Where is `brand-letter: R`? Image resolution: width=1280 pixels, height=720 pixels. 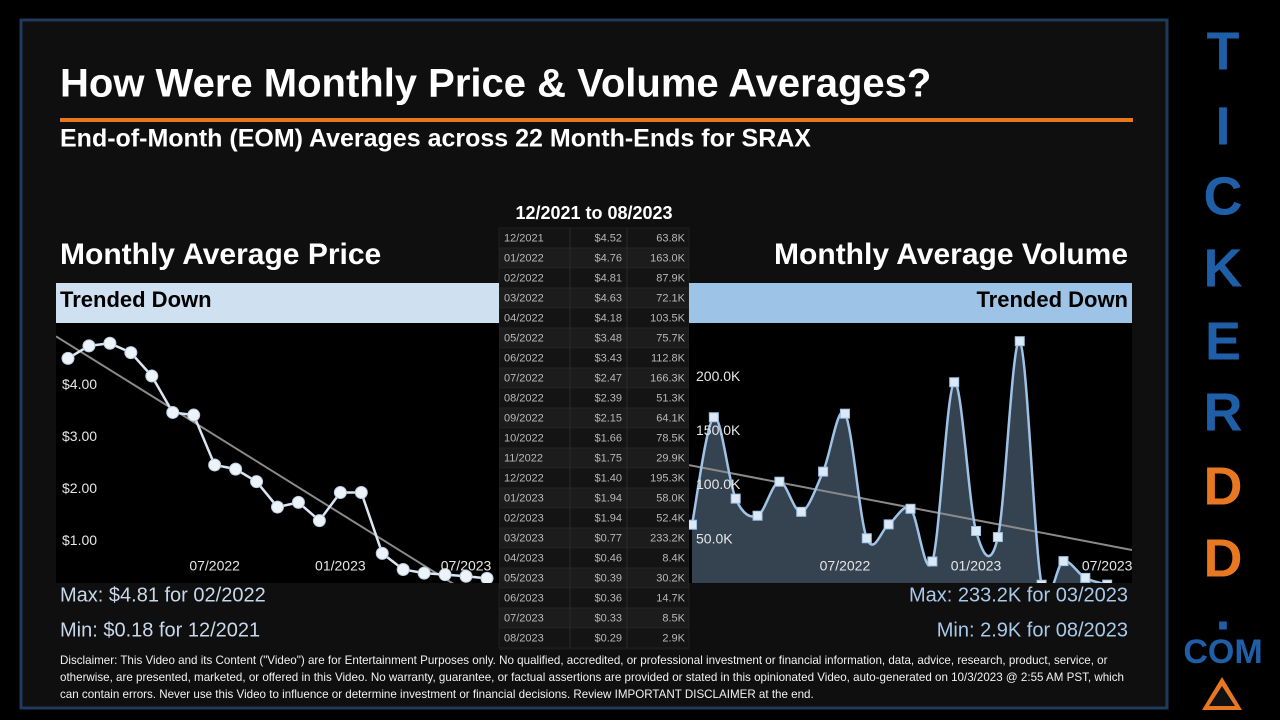
brand-letter: R is located at coordinates (1223, 412).